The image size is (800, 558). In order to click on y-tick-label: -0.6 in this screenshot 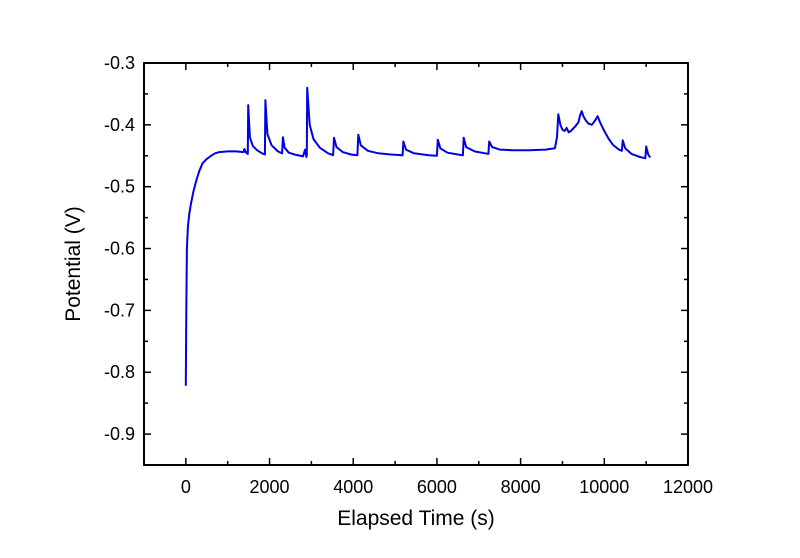, I will do `click(119, 249)`.